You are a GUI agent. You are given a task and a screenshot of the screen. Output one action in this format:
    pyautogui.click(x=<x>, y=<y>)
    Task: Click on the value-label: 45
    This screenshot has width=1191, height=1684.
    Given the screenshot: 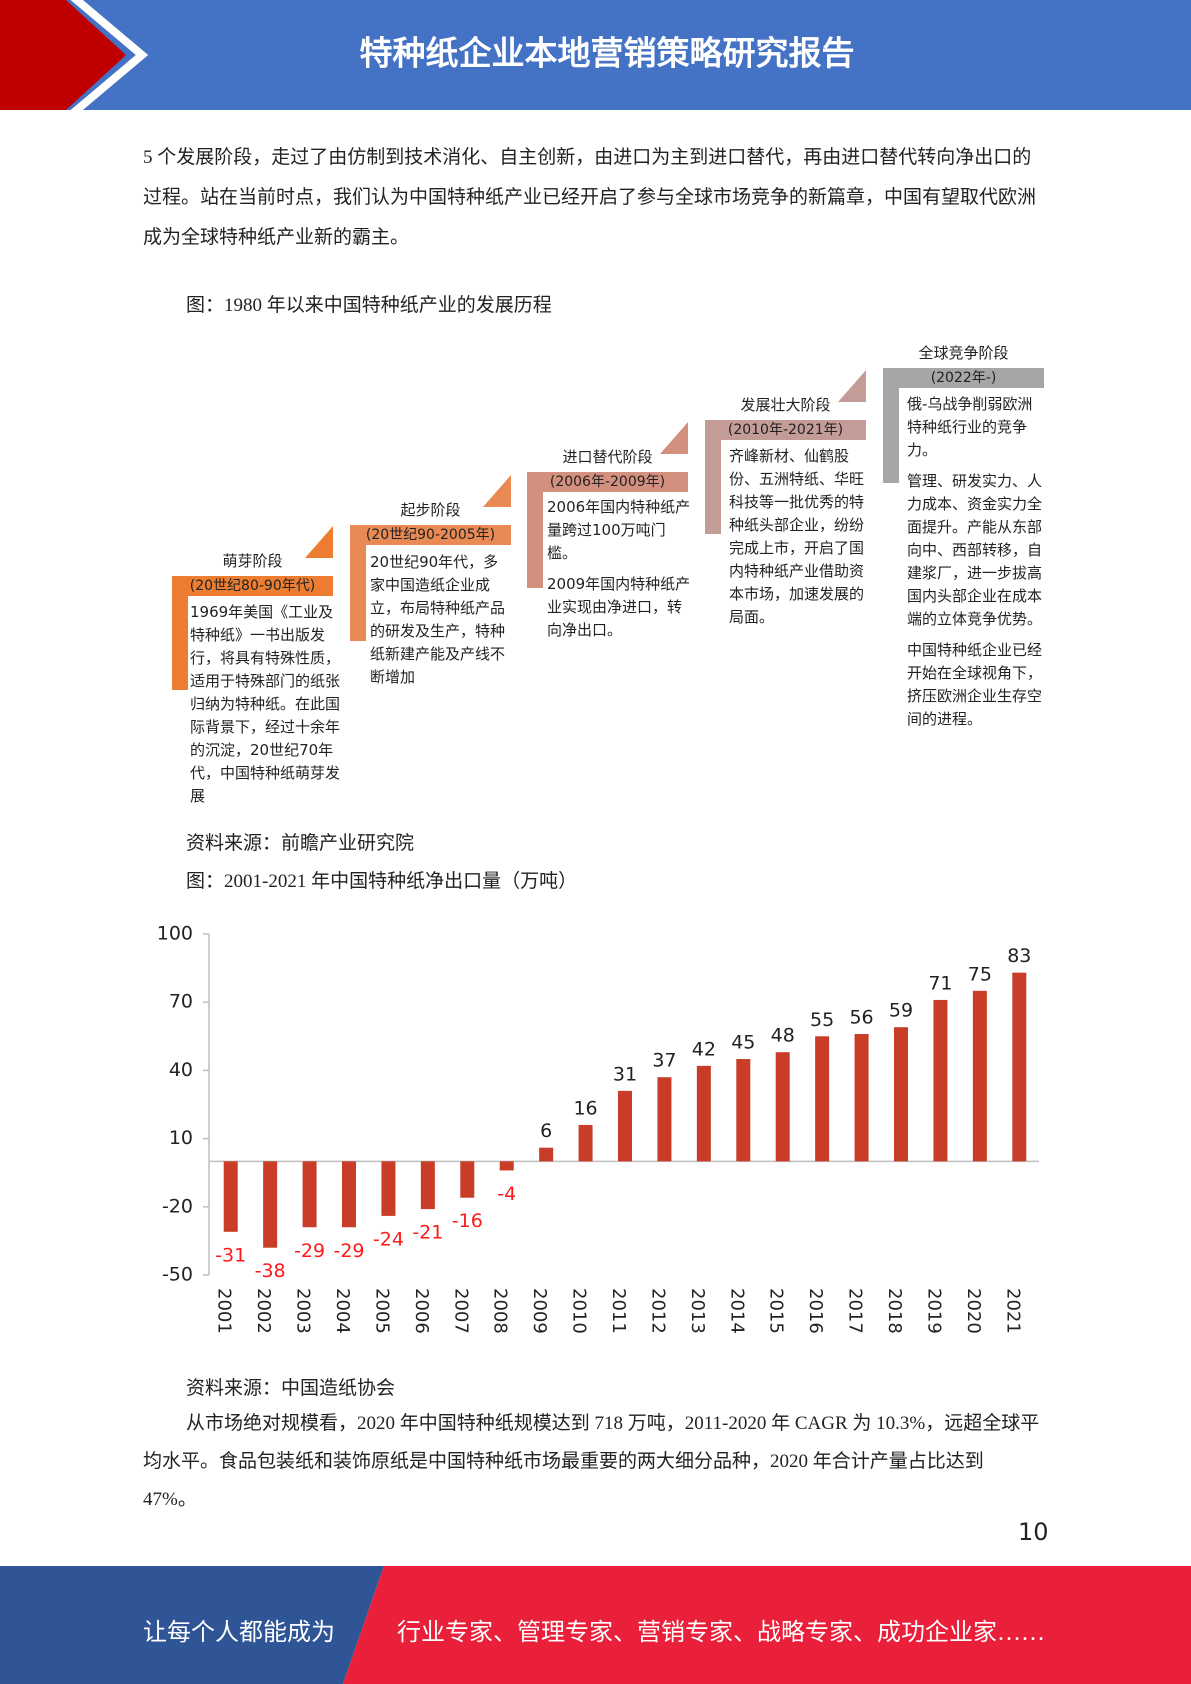 What is the action you would take?
    pyautogui.click(x=743, y=1043)
    